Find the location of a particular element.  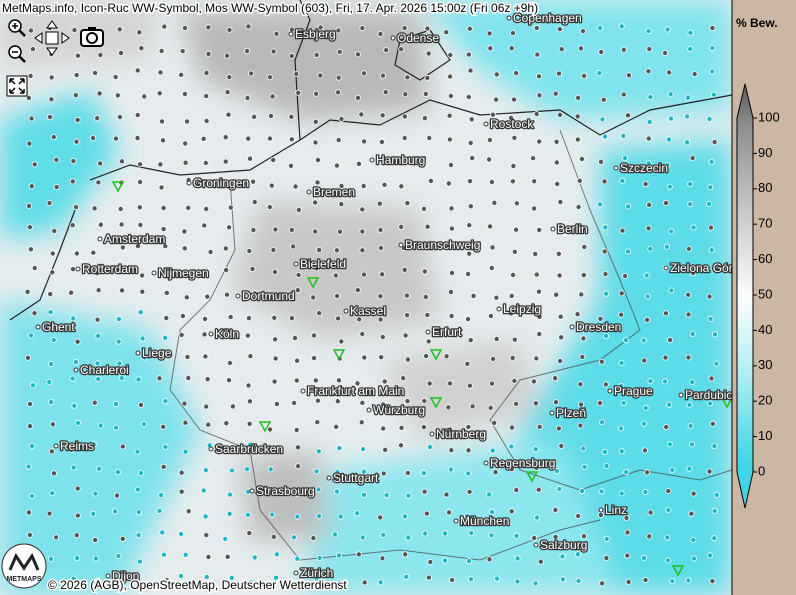

tick-label: 50 is located at coordinates (765, 293).